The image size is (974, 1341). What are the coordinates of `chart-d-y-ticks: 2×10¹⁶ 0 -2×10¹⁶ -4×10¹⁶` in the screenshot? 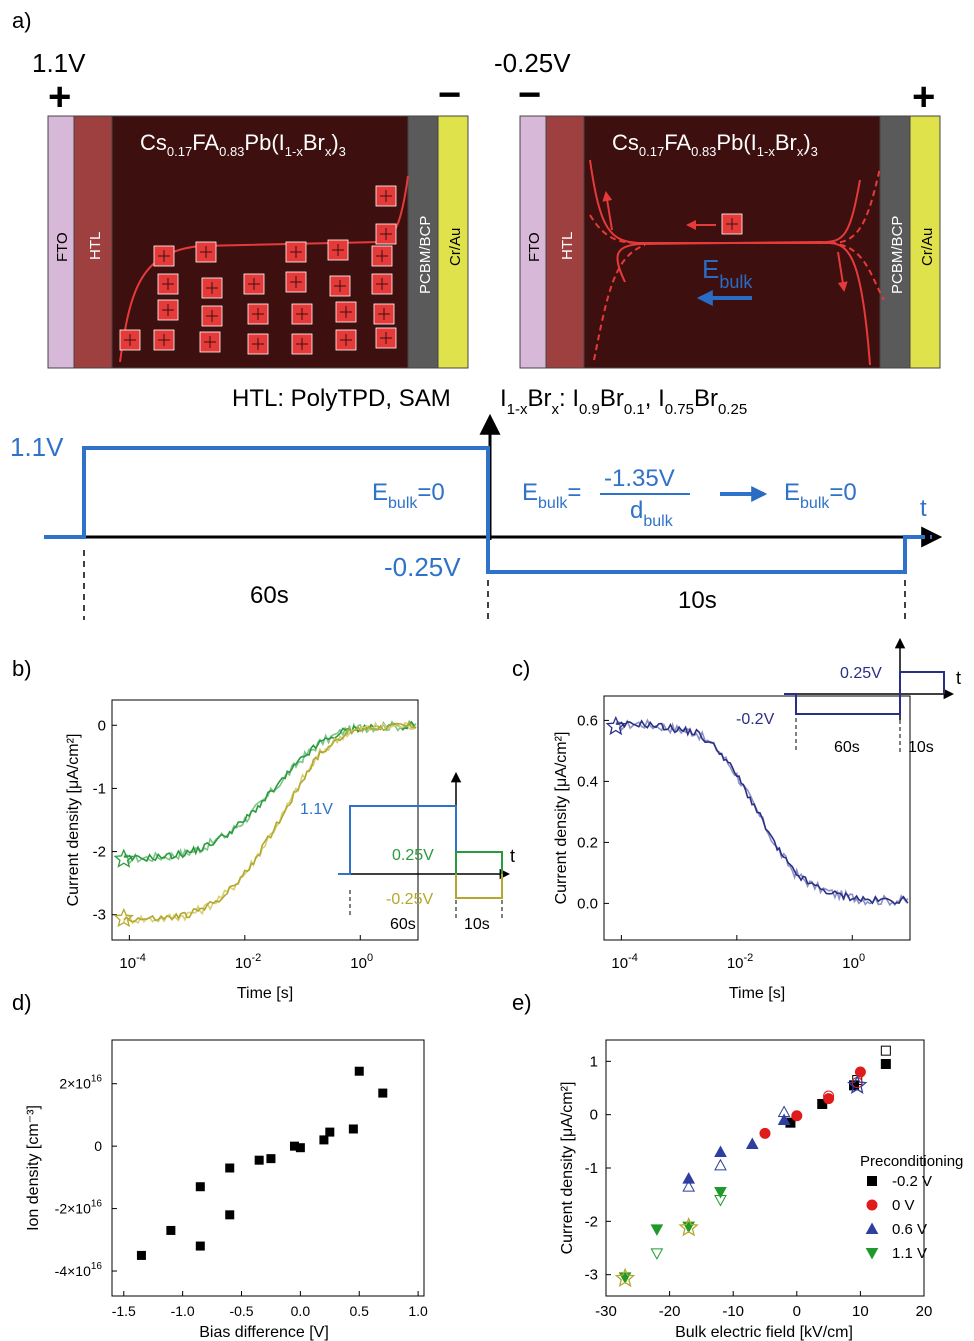 It's located at (86, 1176).